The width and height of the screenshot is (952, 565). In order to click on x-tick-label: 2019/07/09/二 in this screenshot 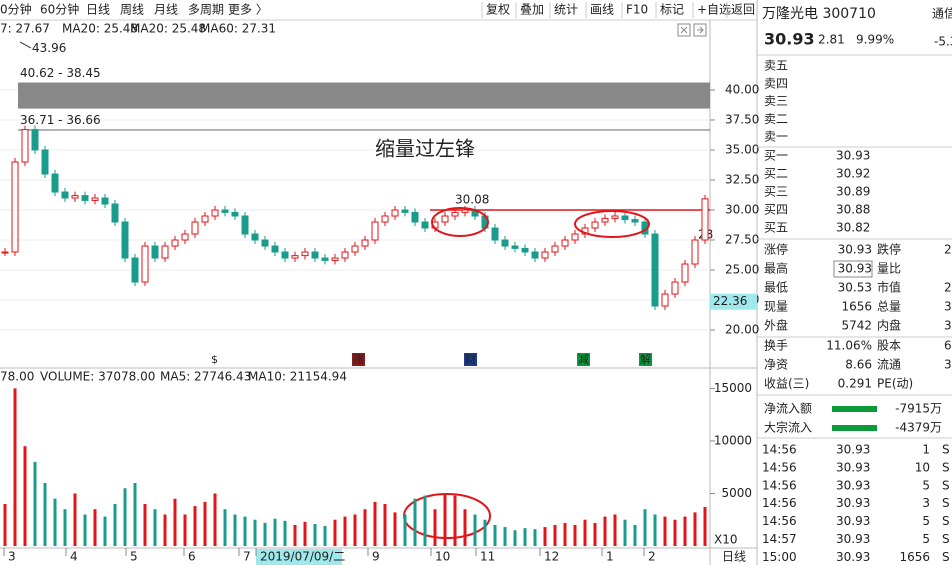, I will do `click(302, 557)`.